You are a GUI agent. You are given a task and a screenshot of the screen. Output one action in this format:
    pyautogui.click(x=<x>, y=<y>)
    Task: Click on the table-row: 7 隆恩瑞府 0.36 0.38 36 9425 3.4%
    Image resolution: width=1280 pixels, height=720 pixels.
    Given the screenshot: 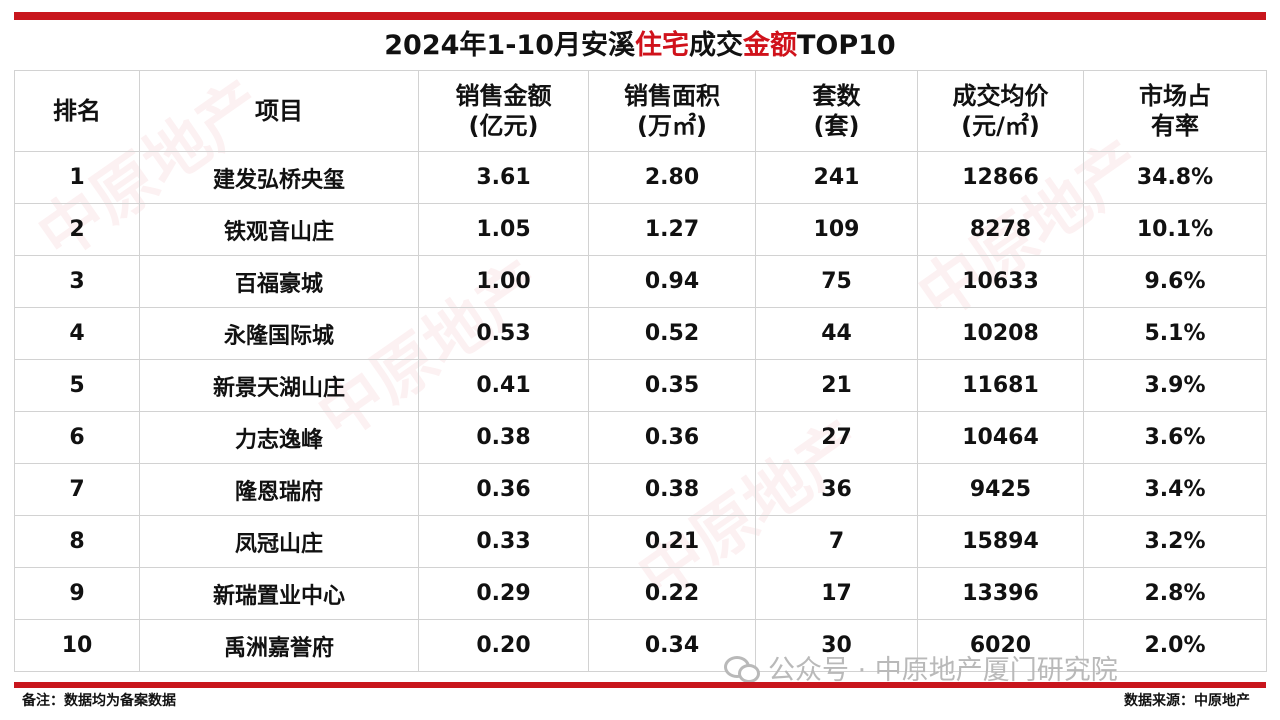 What is the action you would take?
    pyautogui.click(x=640, y=489)
    